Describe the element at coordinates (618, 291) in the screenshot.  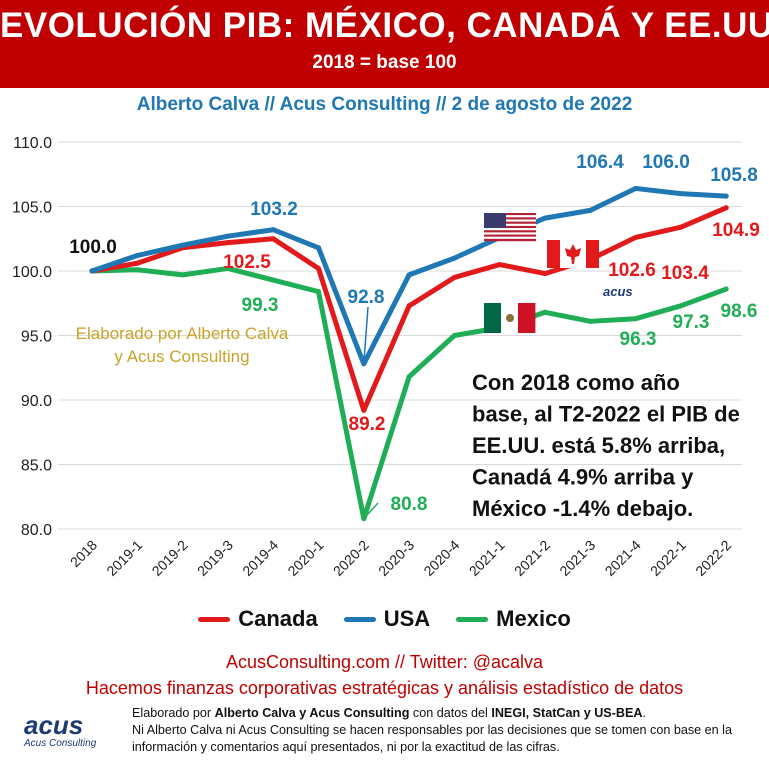
I see `acus-watermark: acus` at that location.